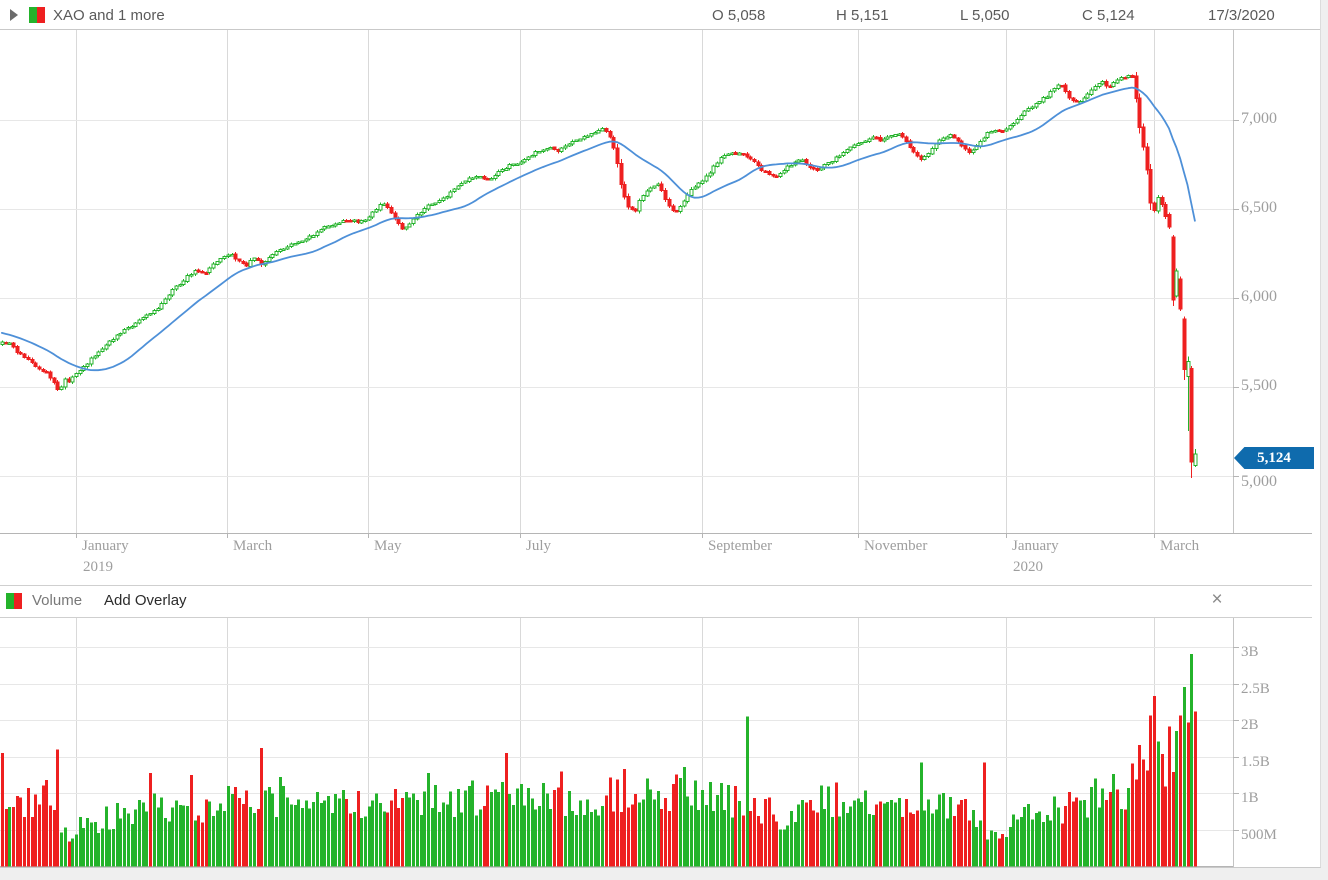 This screenshot has height=880, width=1328. What do you see at coordinates (896, 546) in the screenshot?
I see `price-x-tick-label: November` at bounding box center [896, 546].